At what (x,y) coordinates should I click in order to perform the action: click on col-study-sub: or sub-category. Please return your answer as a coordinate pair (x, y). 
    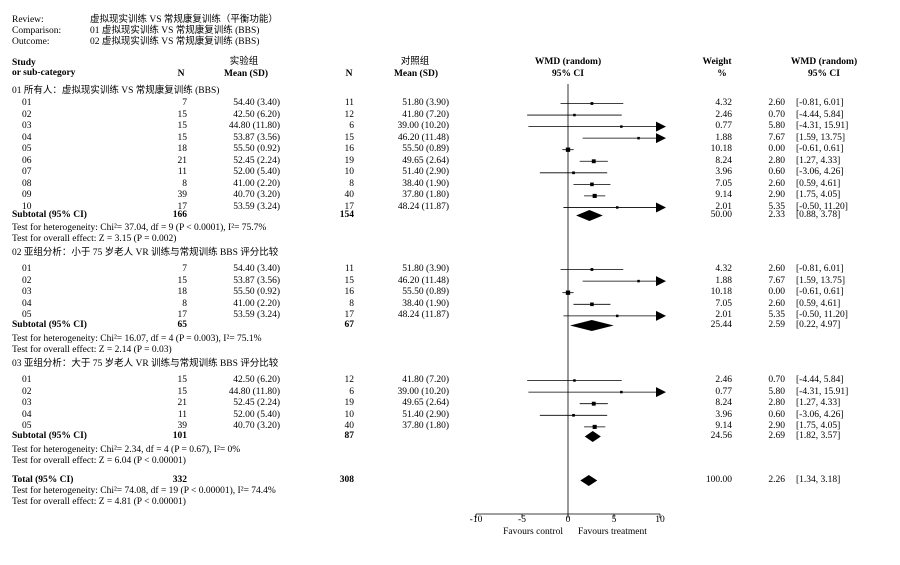
    Looking at the image, I should click on (44, 73).